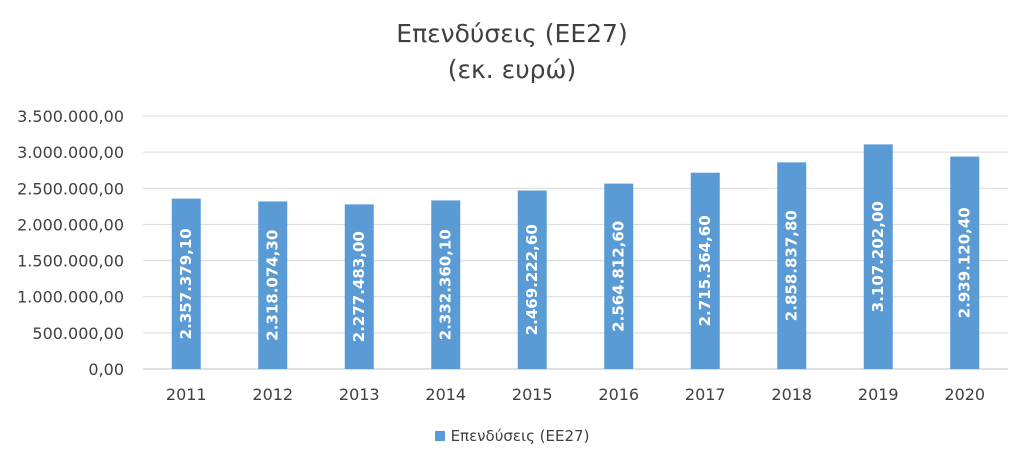 This screenshot has height=461, width=1024. I want to click on y-tick-label: 2.000.000,00, so click(70, 224).